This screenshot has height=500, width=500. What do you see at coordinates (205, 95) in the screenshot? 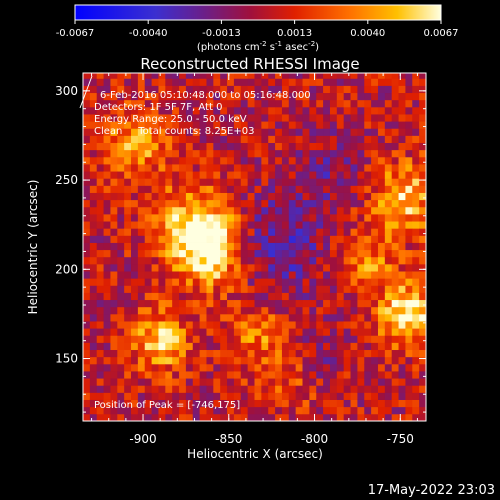
I see `time-range-text: 6-Feb-2016 05:10:48.000 to 05:16:48.000` at bounding box center [205, 95].